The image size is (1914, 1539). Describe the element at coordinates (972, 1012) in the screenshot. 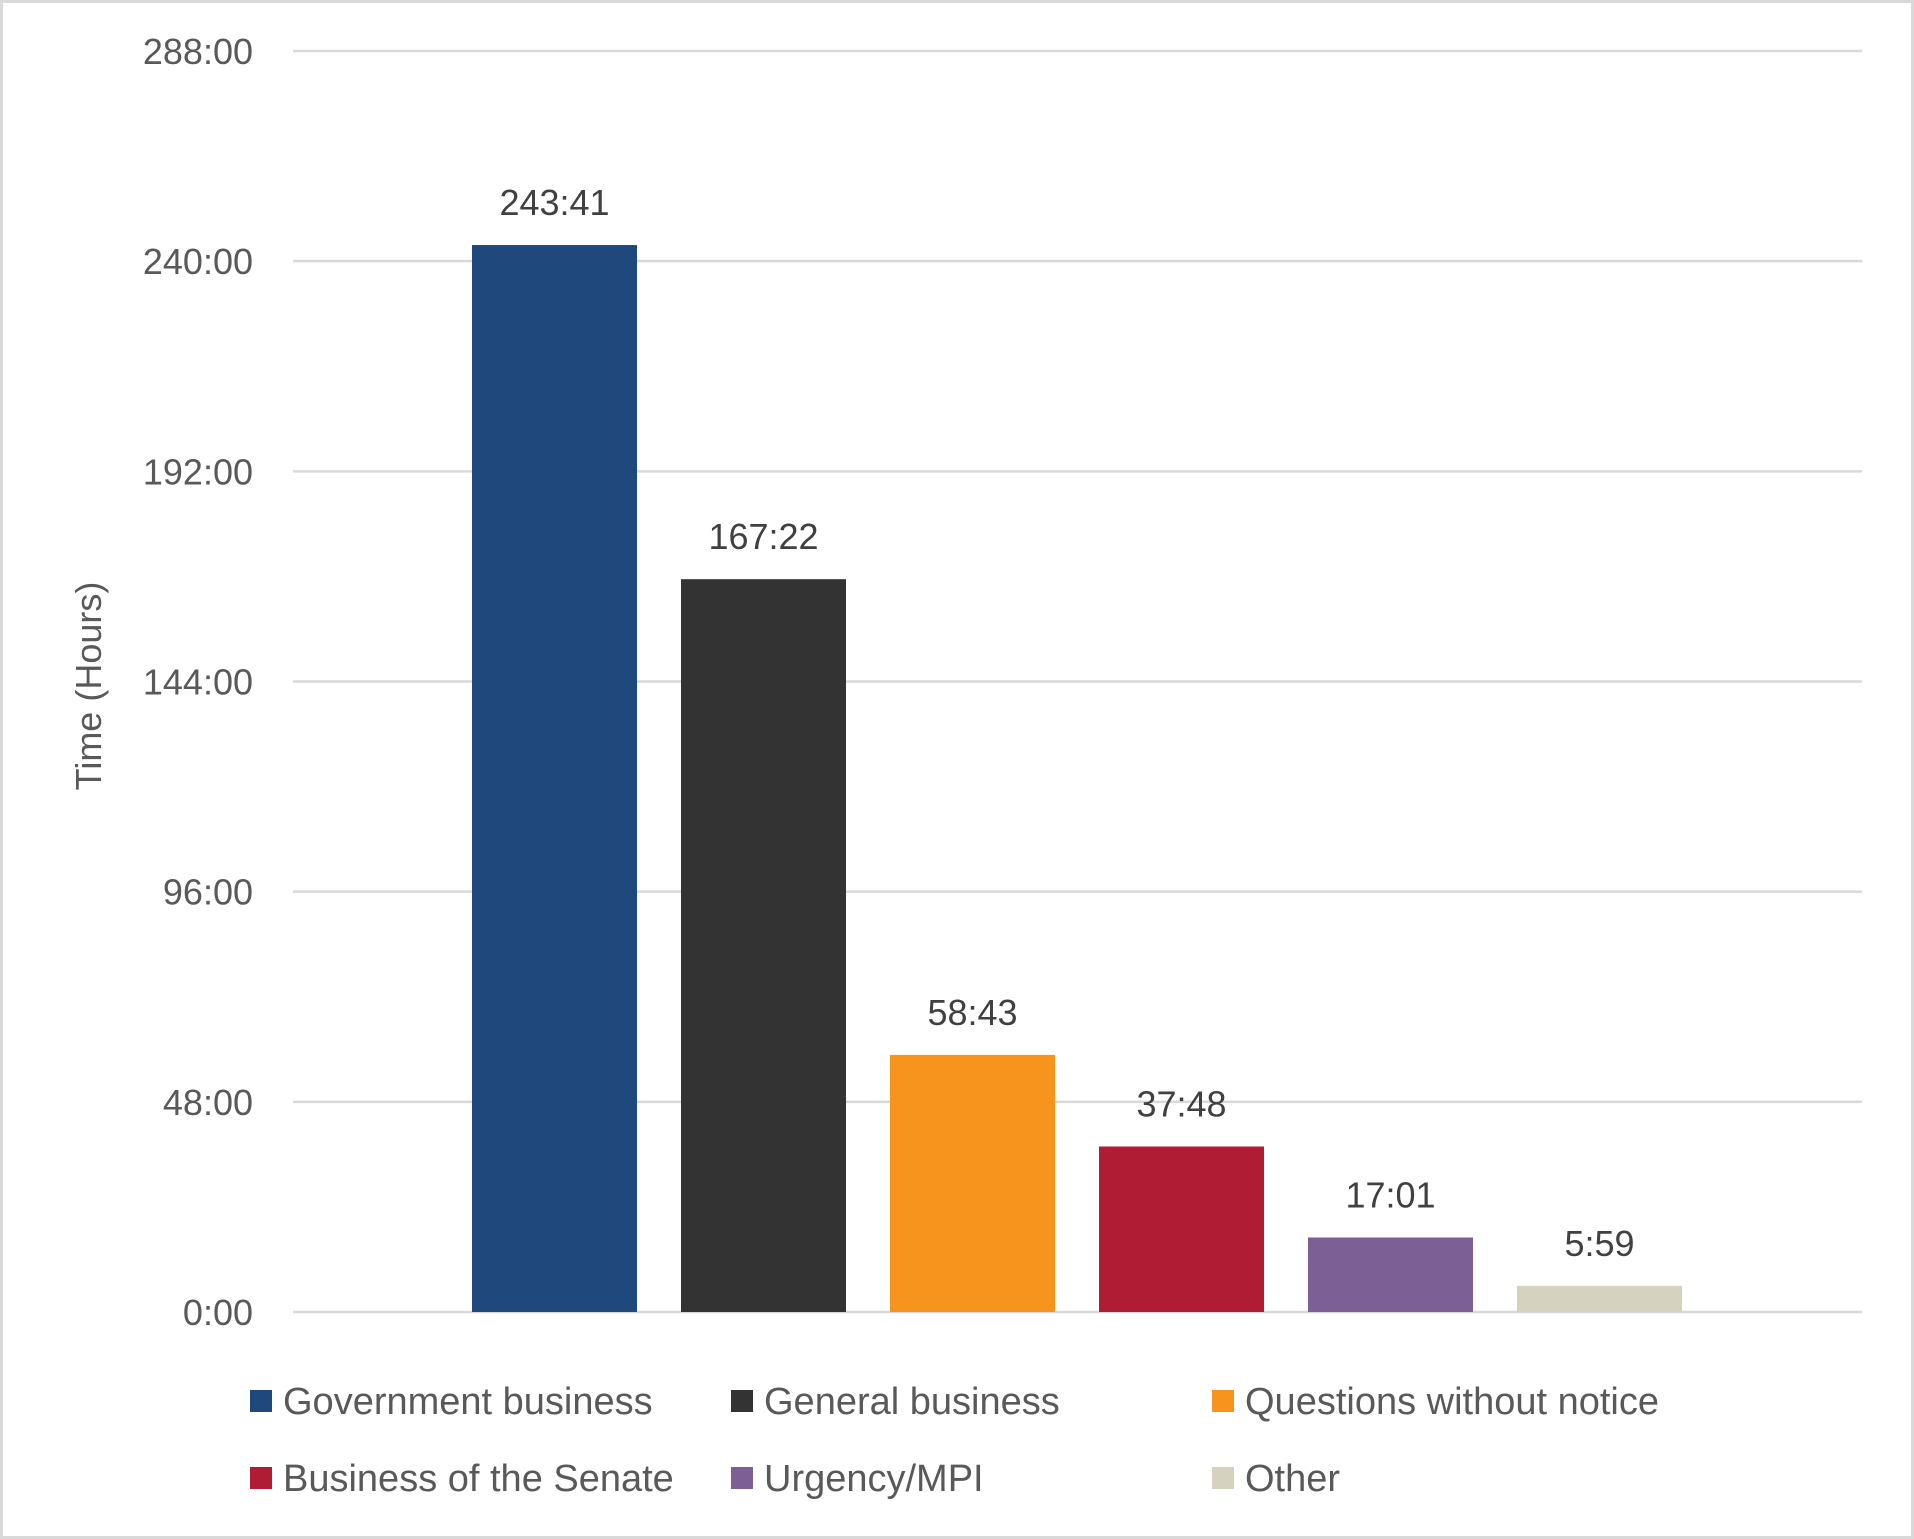

I see `data-label: 58:43` at that location.